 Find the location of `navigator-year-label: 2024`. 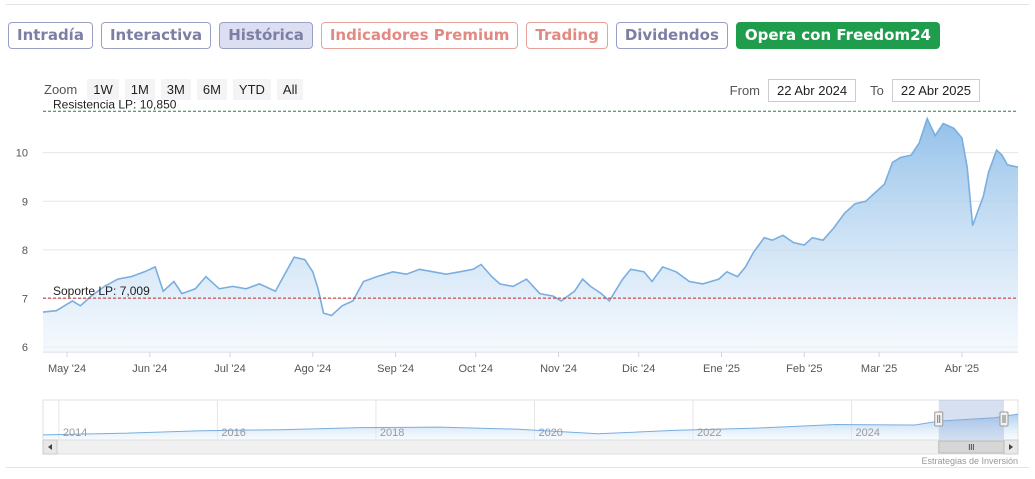

navigator-year-label: 2024 is located at coordinates (868, 433).